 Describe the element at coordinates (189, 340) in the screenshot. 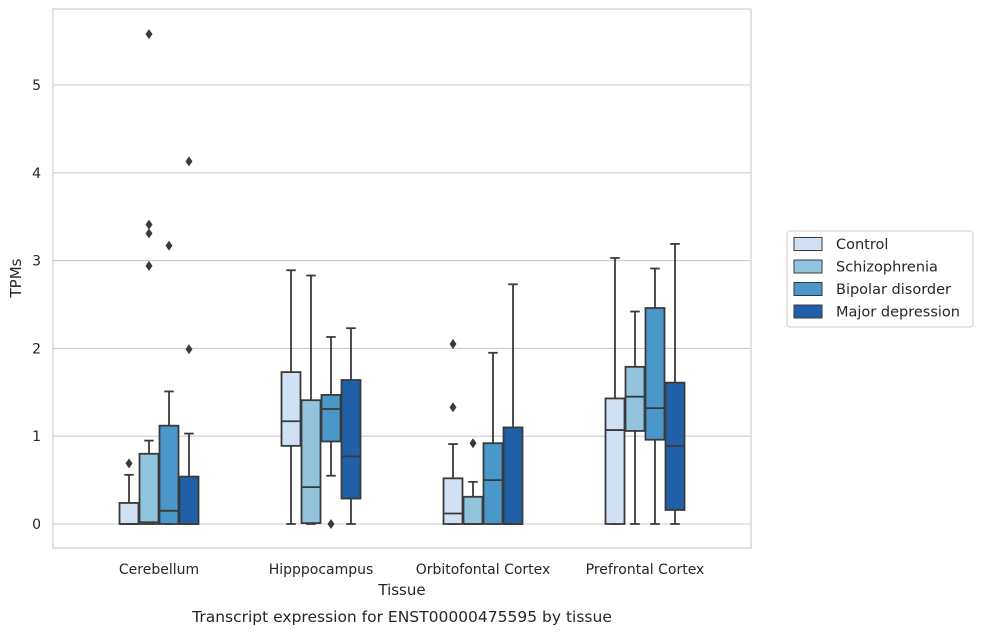

I see `box-cerebellum-major-depression` at that location.